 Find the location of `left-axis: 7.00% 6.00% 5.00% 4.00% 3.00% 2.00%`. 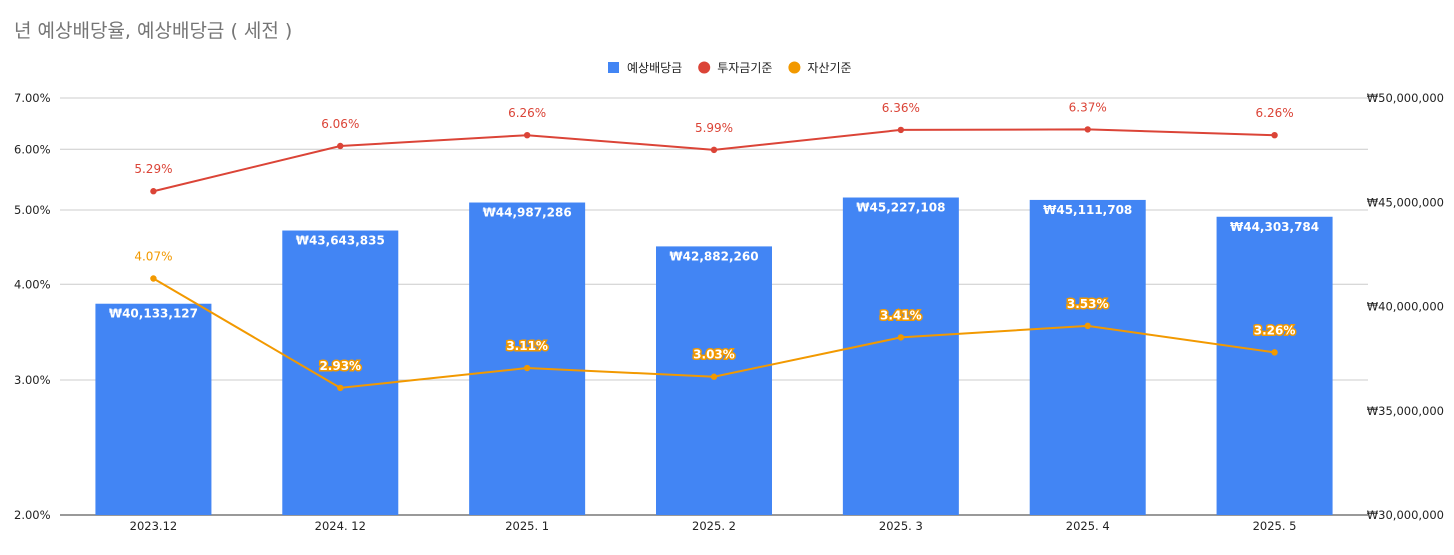

left-axis: 7.00% 6.00% 5.00% 4.00% 3.00% 2.00% is located at coordinates (32, 306).